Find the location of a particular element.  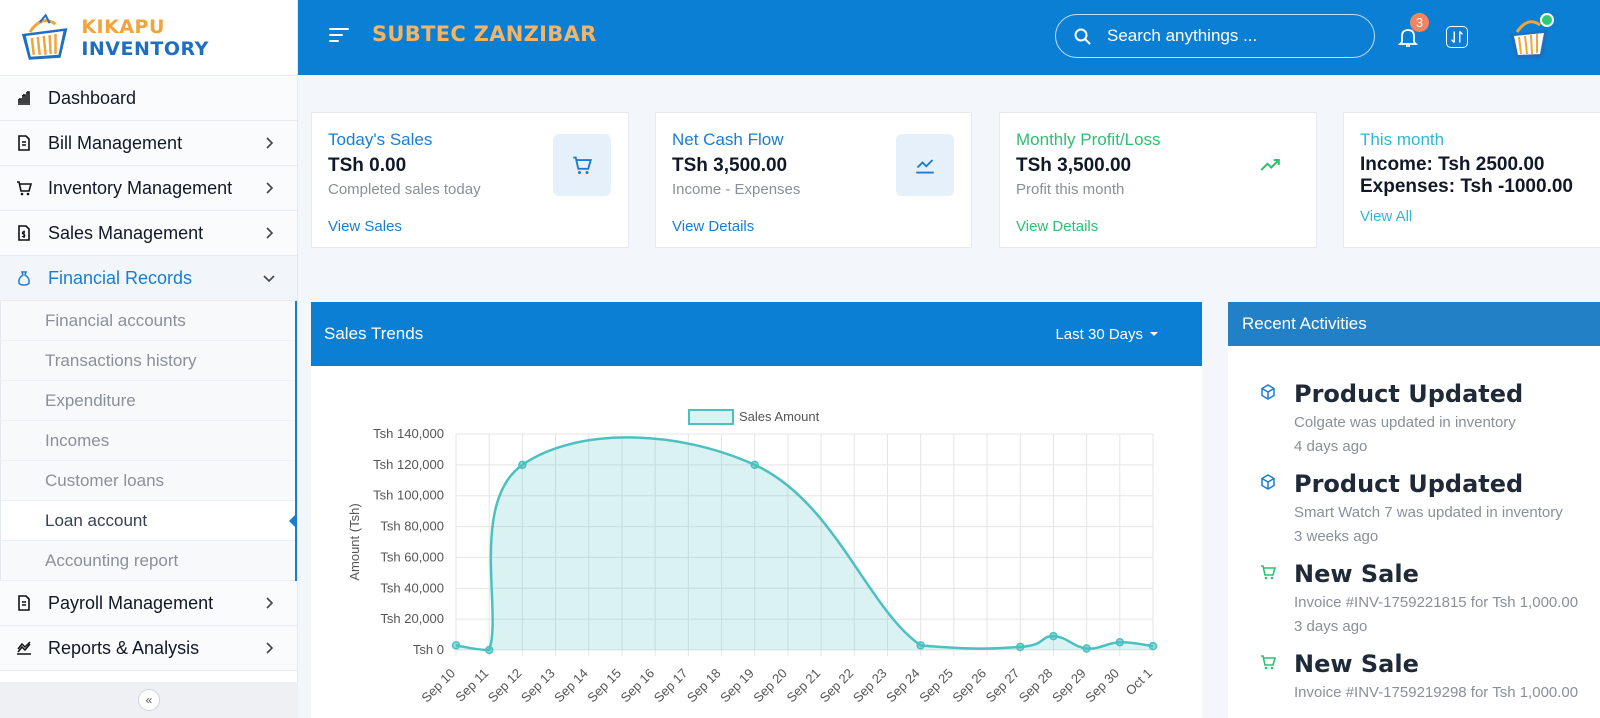

top-header: SUBTEC ZANZIBAR 3 is located at coordinates (949, 37).